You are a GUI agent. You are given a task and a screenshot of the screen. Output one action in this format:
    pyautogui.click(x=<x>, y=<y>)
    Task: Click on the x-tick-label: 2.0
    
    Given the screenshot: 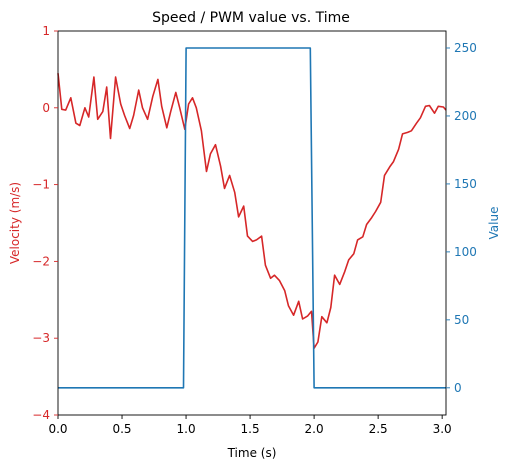 What is the action you would take?
    pyautogui.click(x=314, y=429)
    